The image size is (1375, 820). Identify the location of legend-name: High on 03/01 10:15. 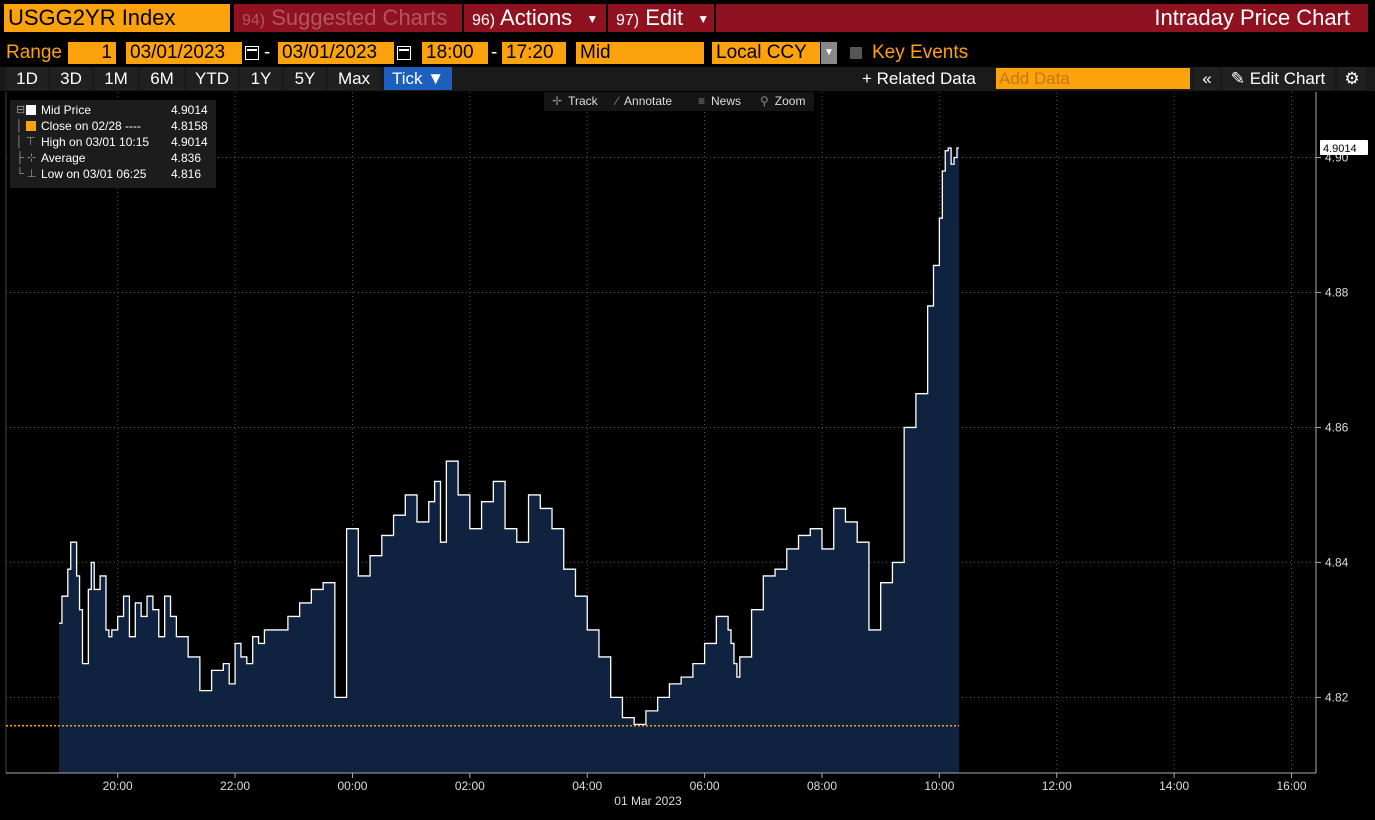
(95, 142).